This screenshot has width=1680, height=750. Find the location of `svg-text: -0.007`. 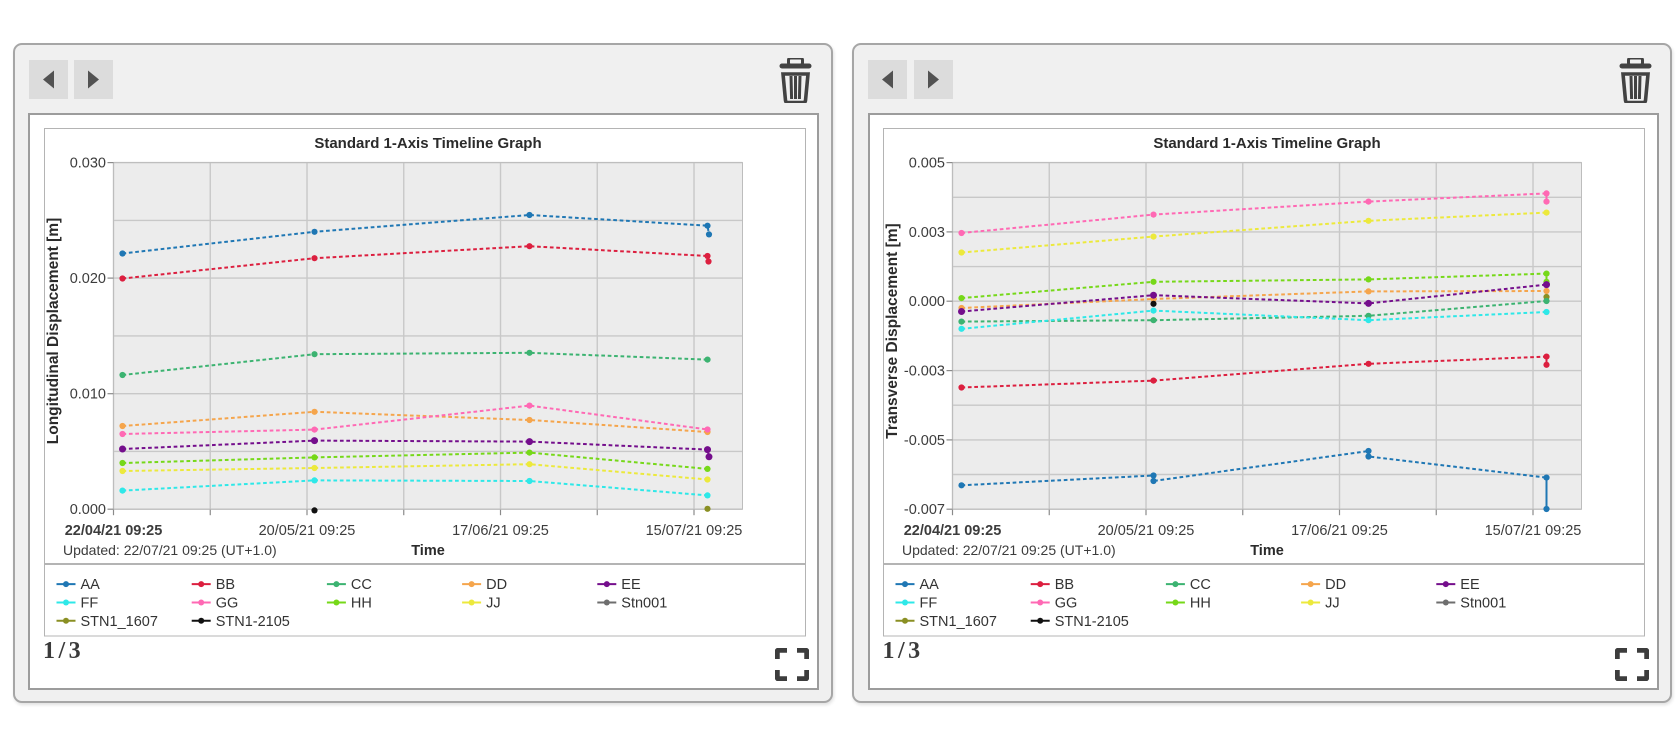

svg-text: -0.007 is located at coordinates (924, 510).